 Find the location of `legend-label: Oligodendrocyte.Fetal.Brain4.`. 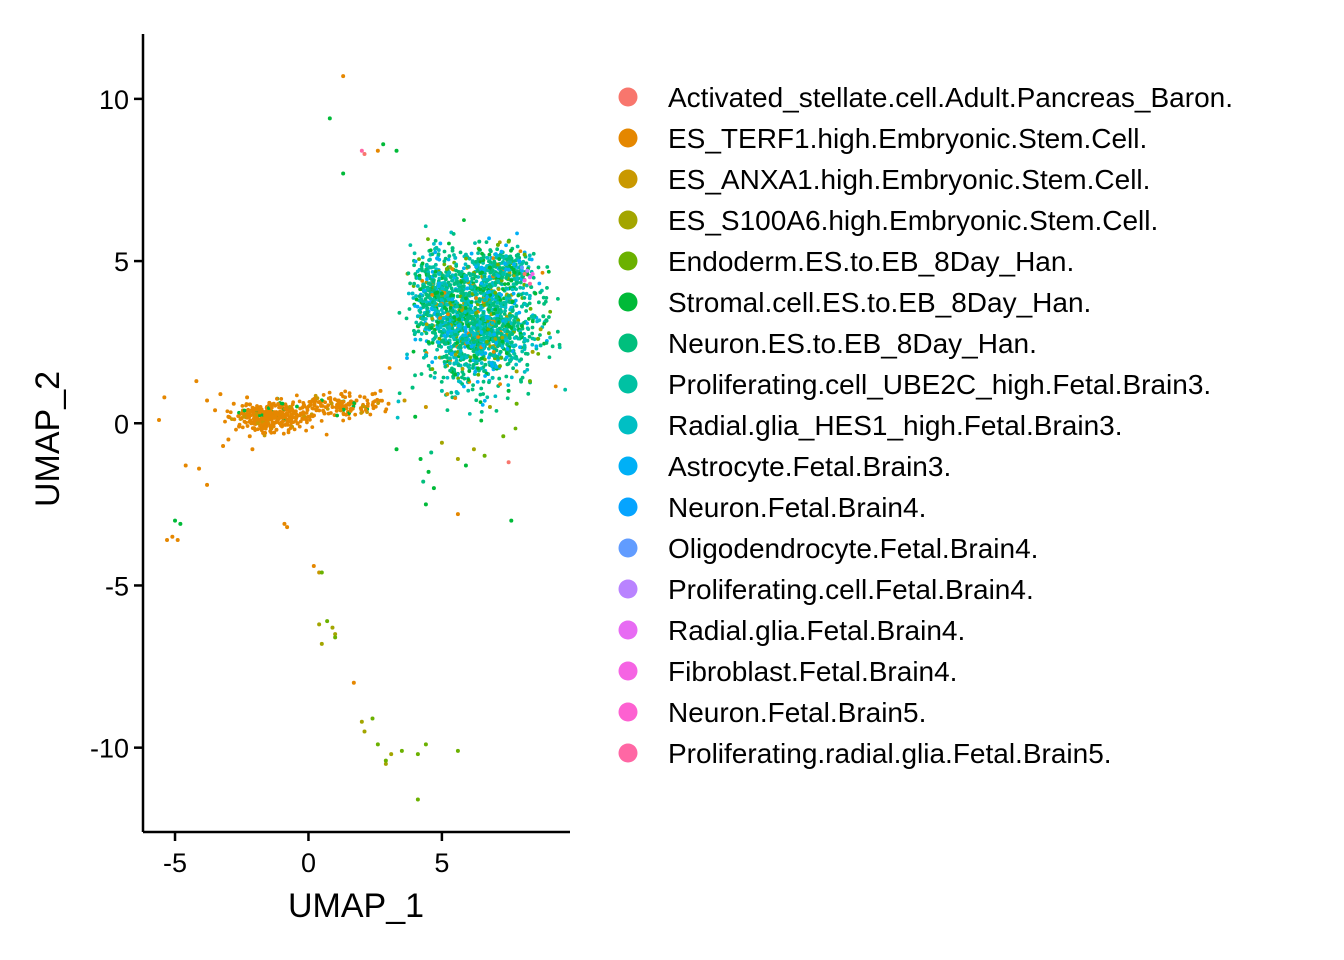

legend-label: Oligodendrocyte.Fetal.Brain4. is located at coordinates (853, 548).